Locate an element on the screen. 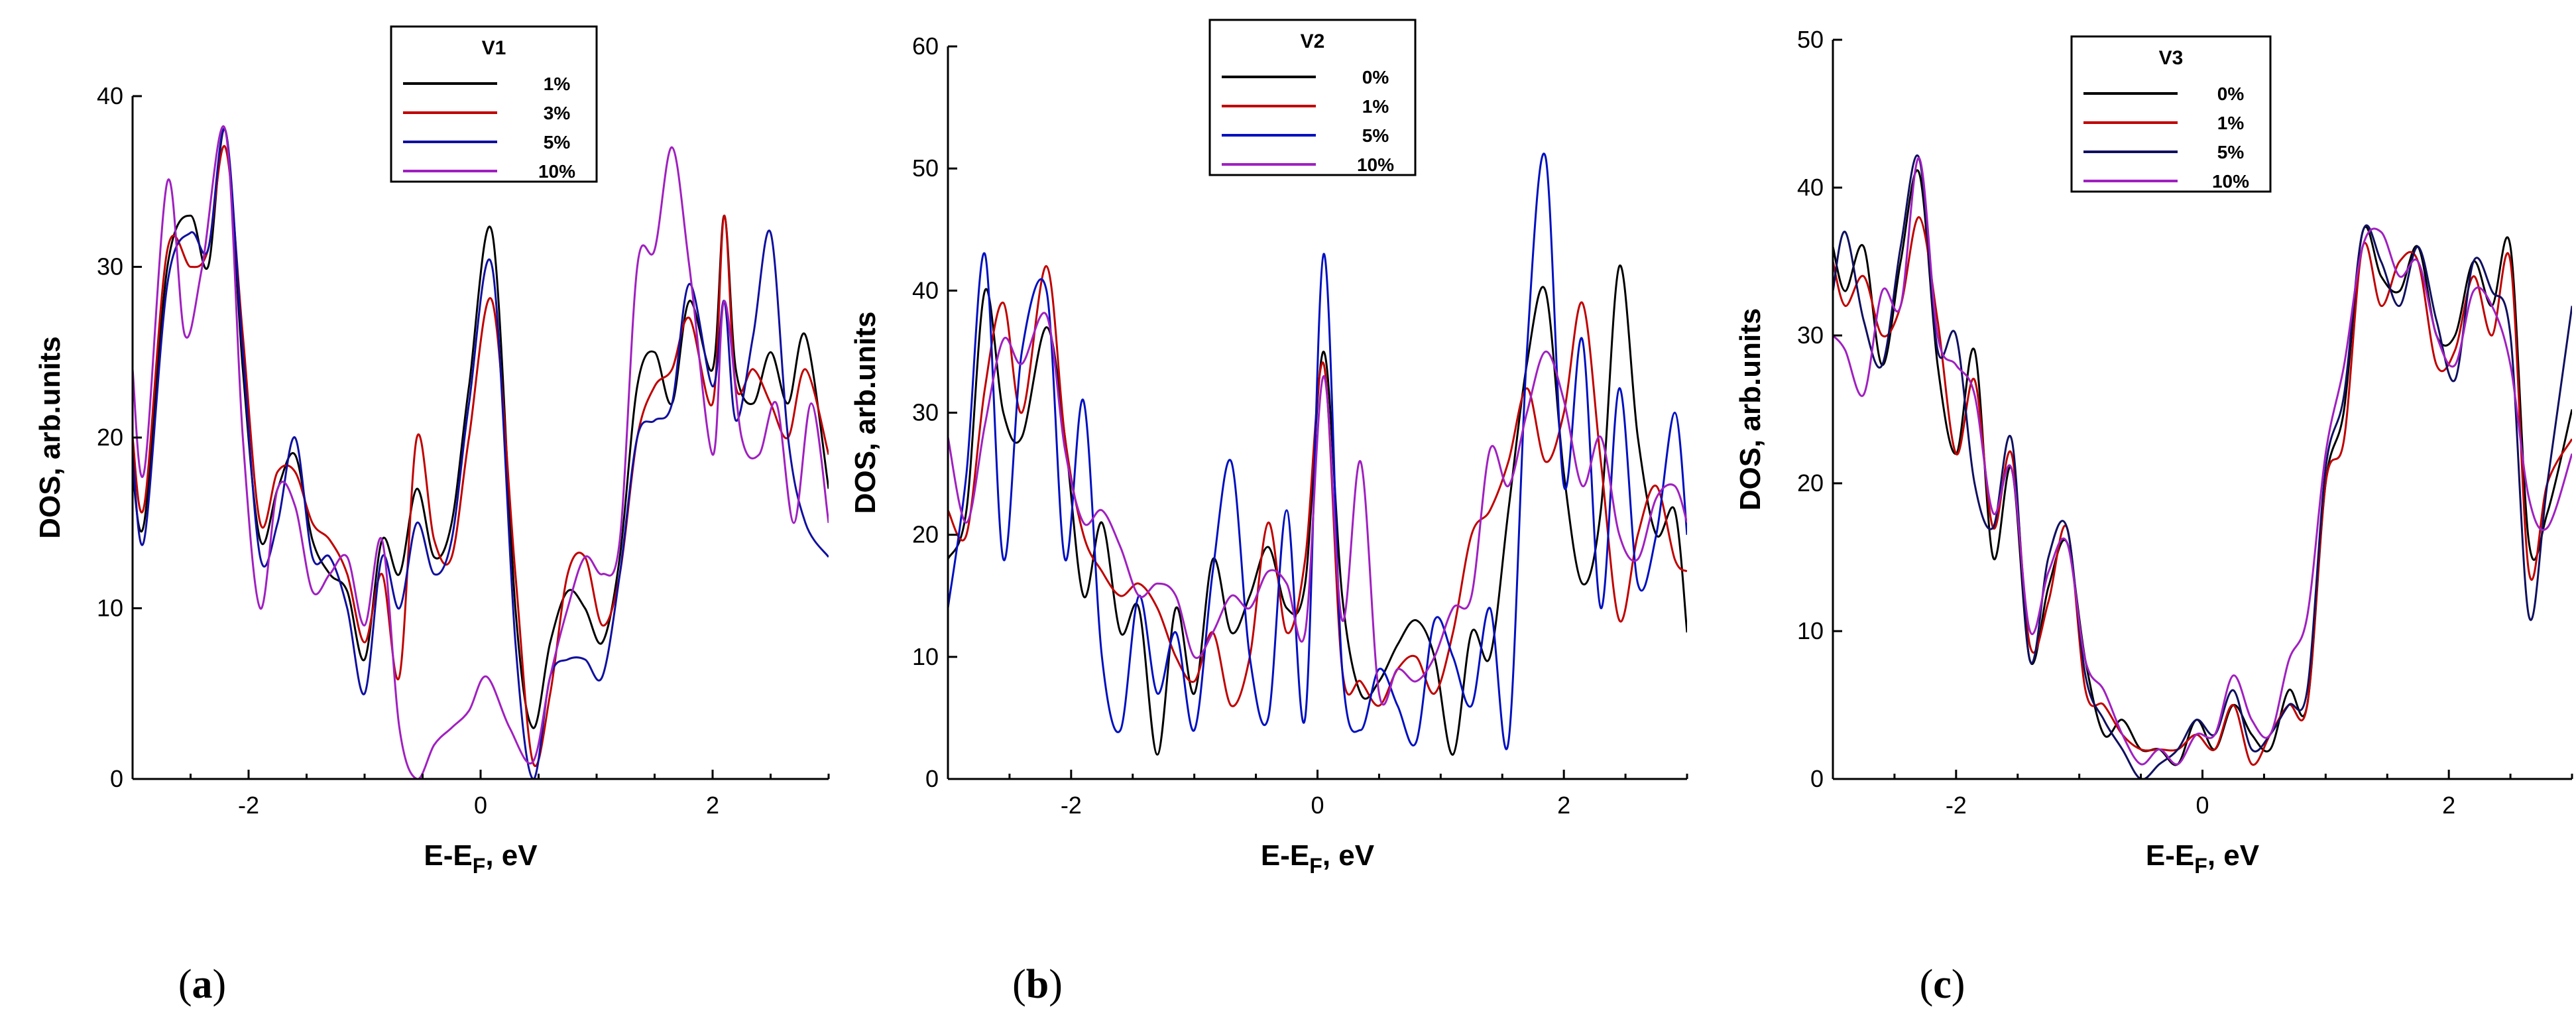 The image size is (2576, 1011). y-tick-label: 60 is located at coordinates (925, 46).